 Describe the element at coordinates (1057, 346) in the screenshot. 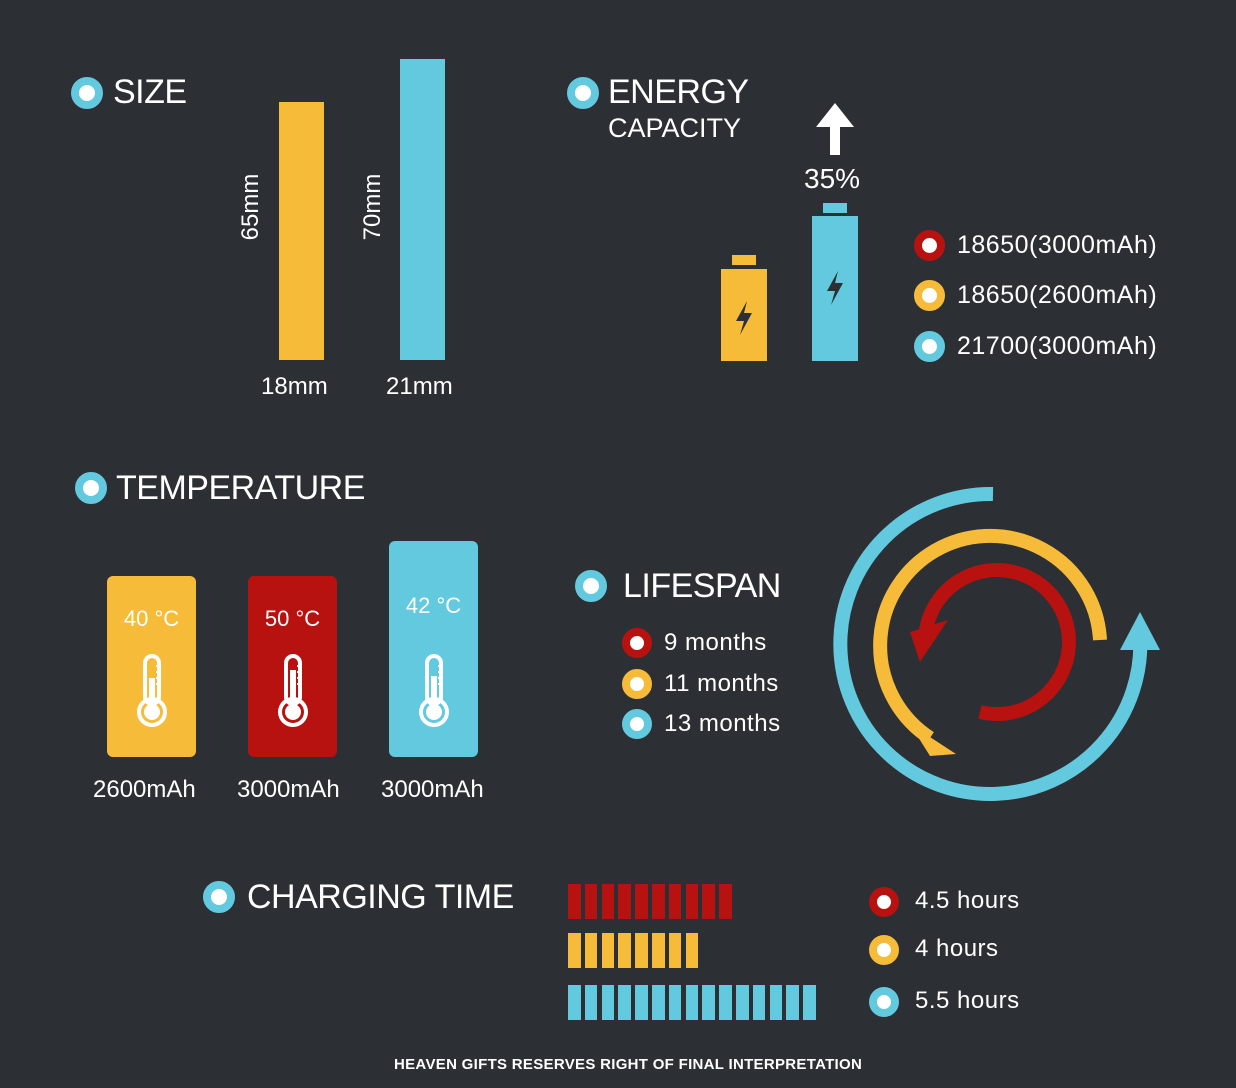

I see `energy-legend-label-2: 21700(3000mAh)` at that location.